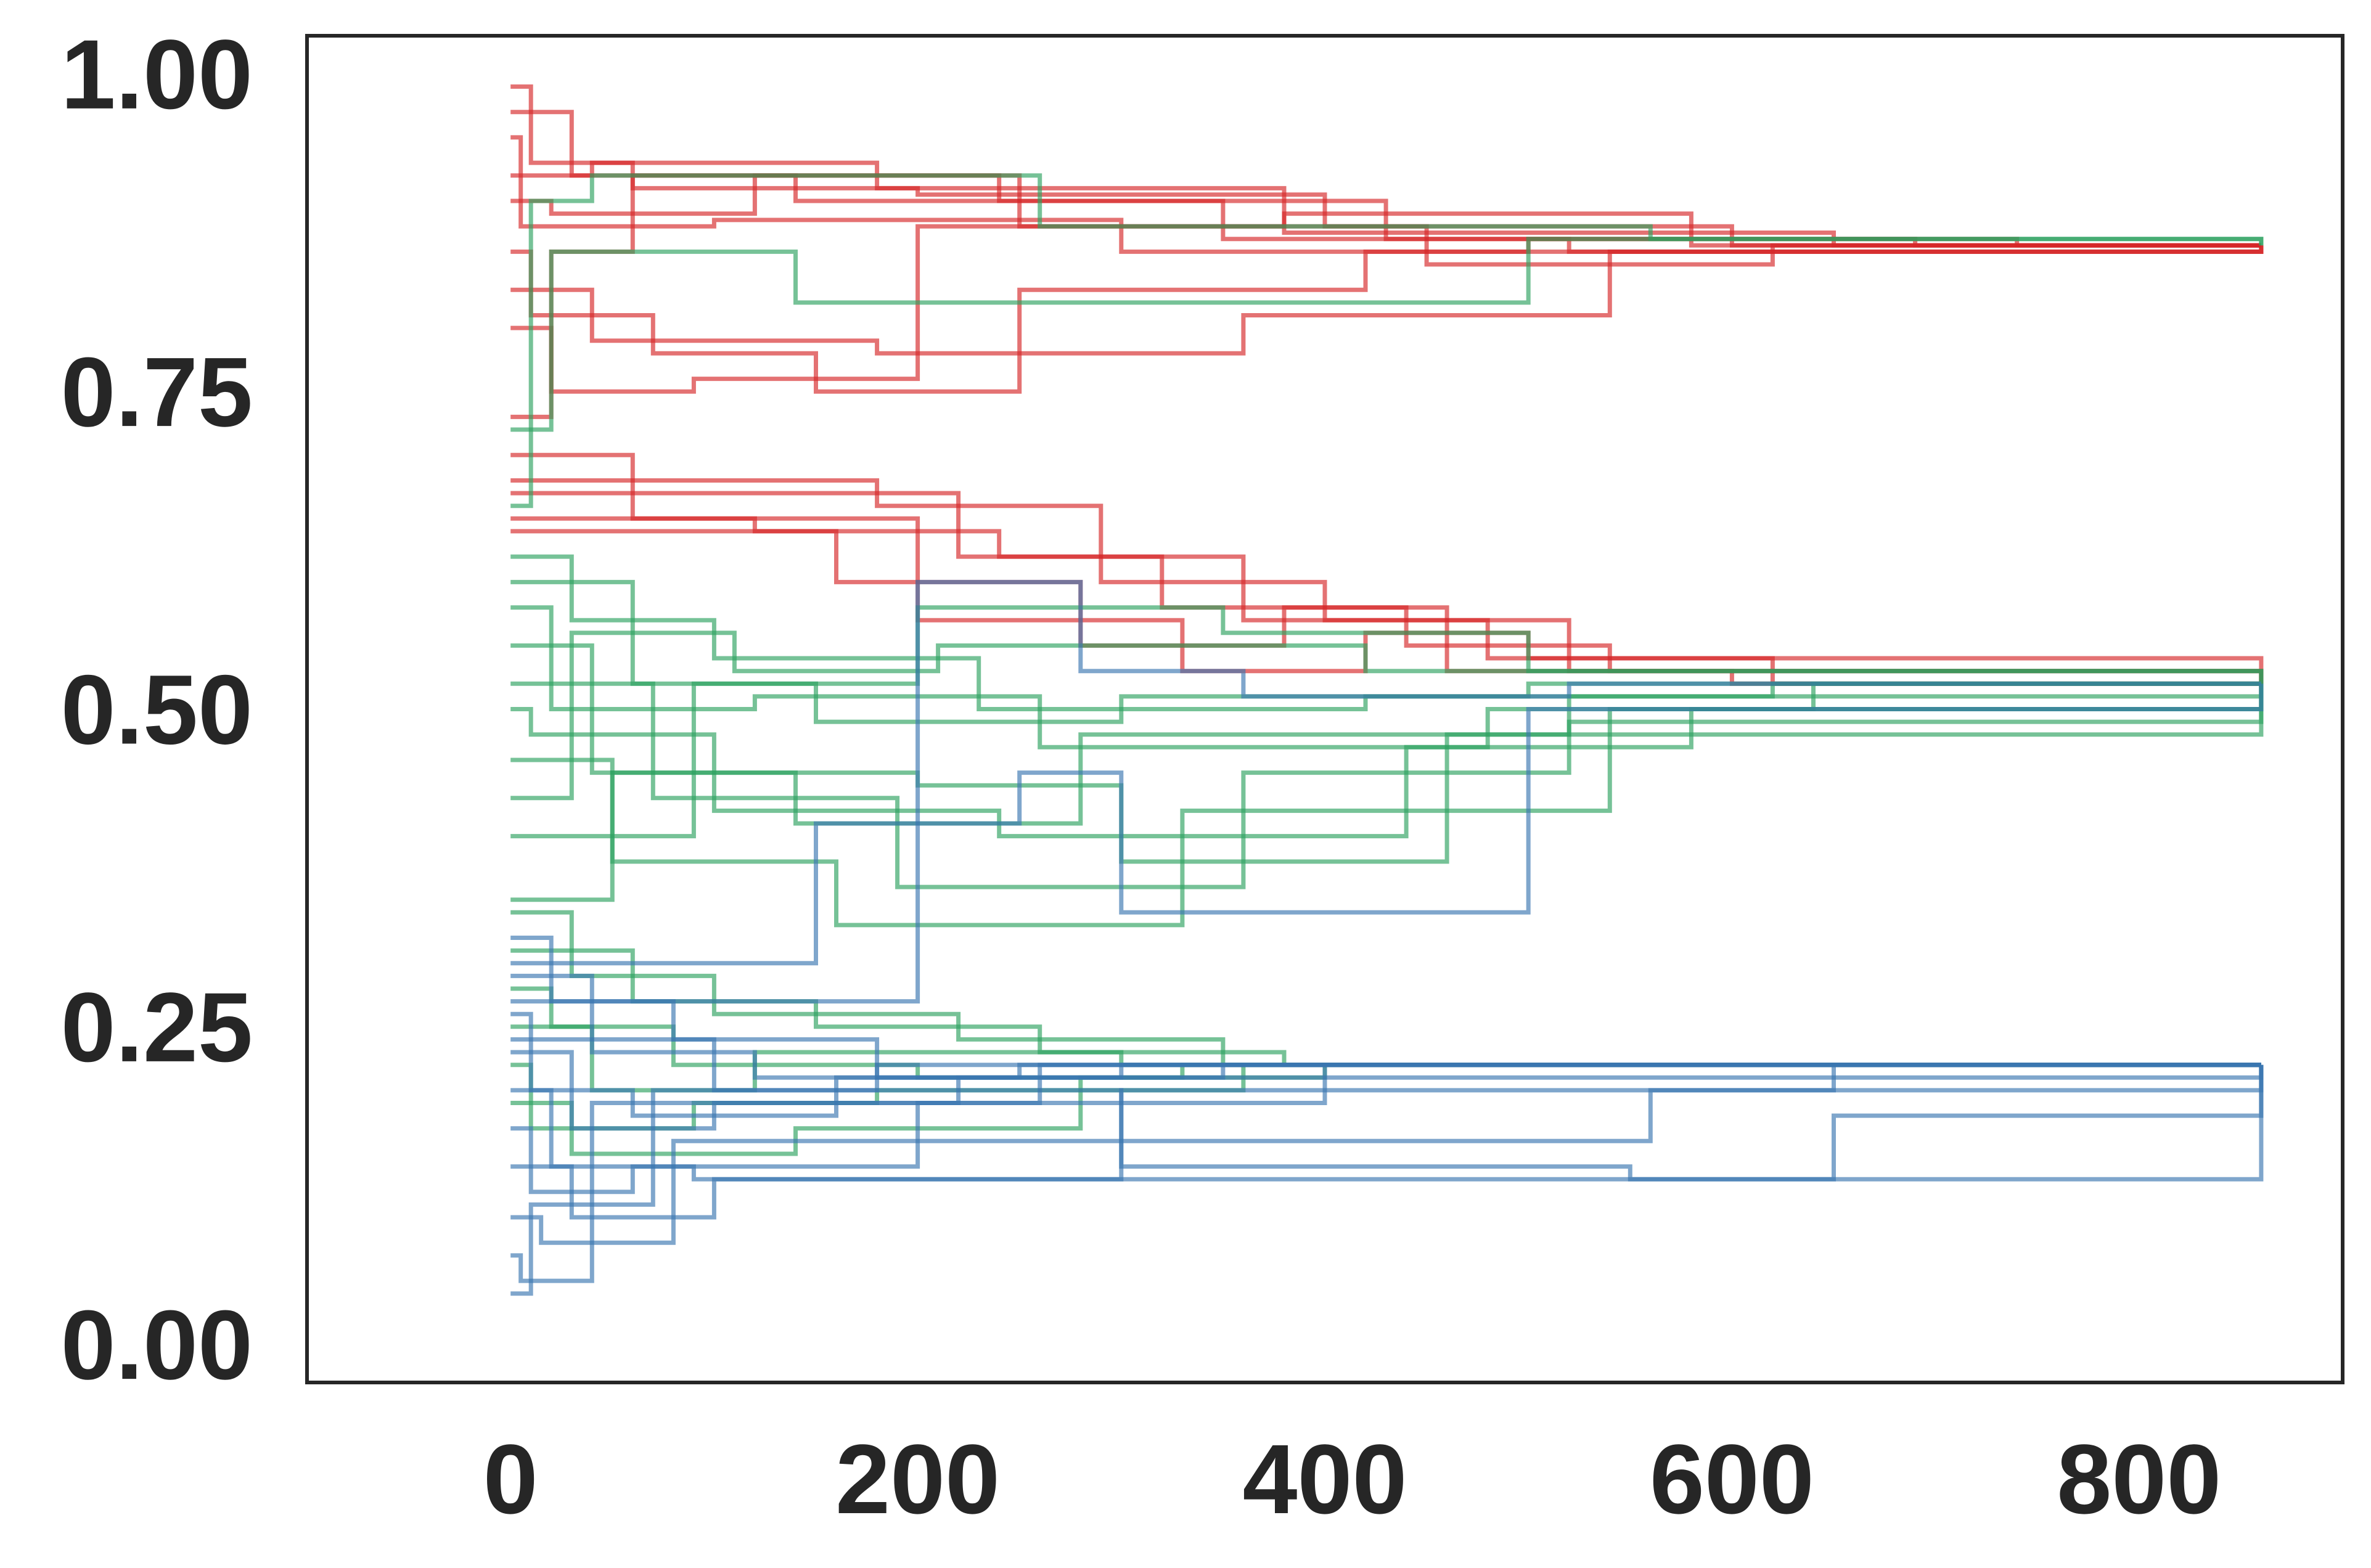 The width and height of the screenshot is (2371, 1568). I want to click on y-tick-label: 0.75, so click(157, 392).